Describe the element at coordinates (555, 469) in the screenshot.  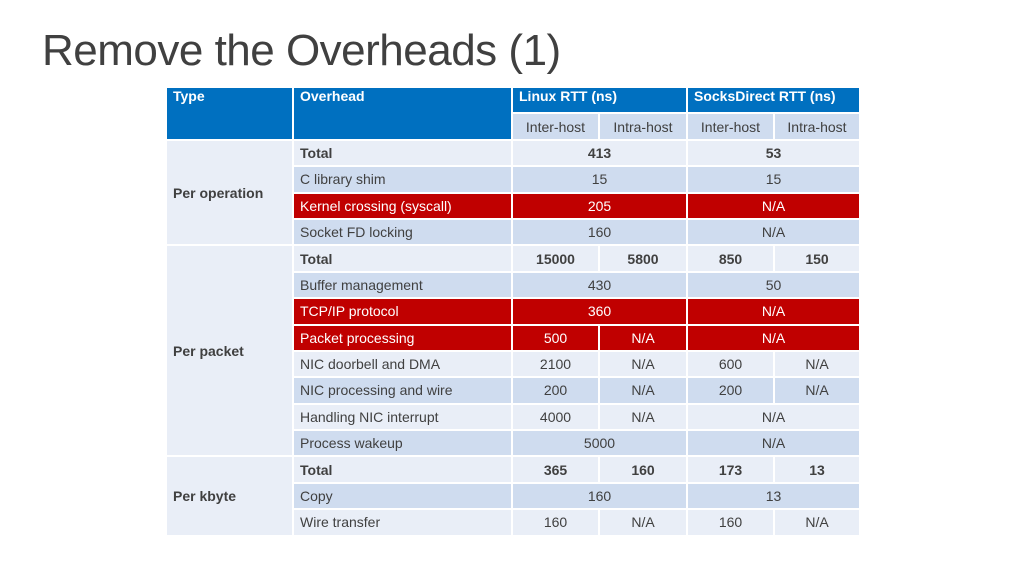
I see `linux-inter-value: 365` at that location.